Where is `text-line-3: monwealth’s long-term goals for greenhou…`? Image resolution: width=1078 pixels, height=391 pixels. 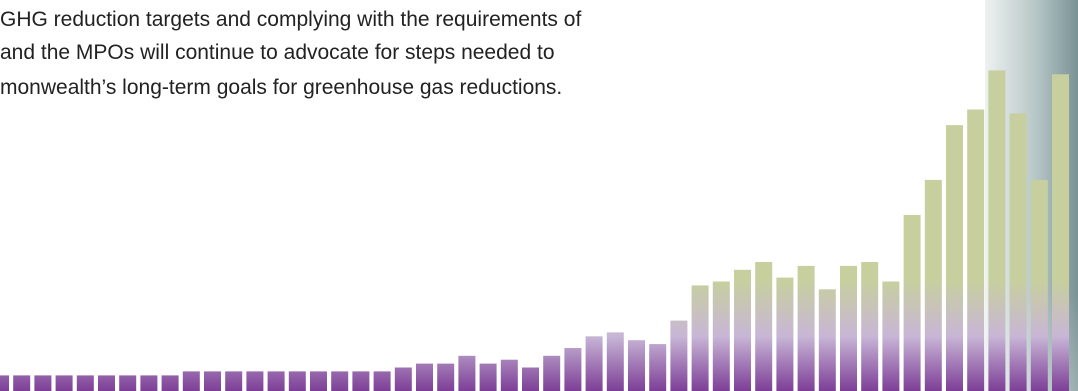
text-line-3: monwealth’s long-term goals for greenhou… is located at coordinates (281, 87).